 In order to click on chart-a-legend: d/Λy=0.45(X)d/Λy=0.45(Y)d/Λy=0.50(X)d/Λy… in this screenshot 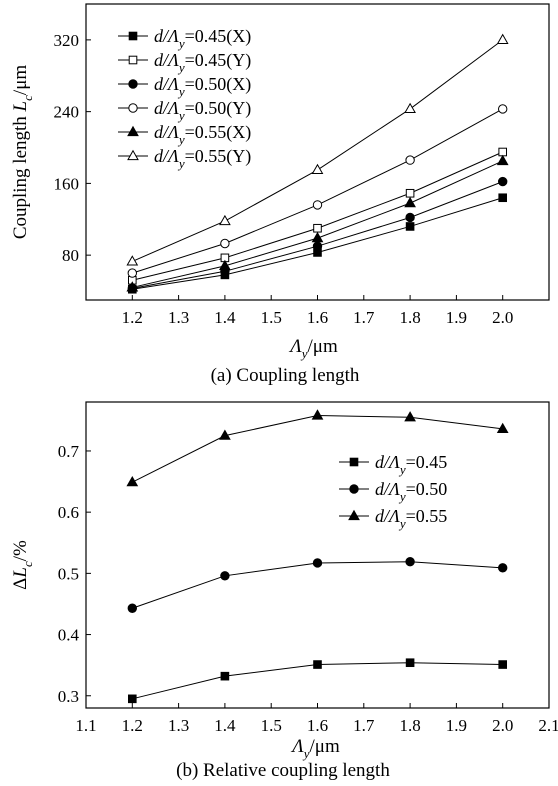, I will do `click(184, 98)`.